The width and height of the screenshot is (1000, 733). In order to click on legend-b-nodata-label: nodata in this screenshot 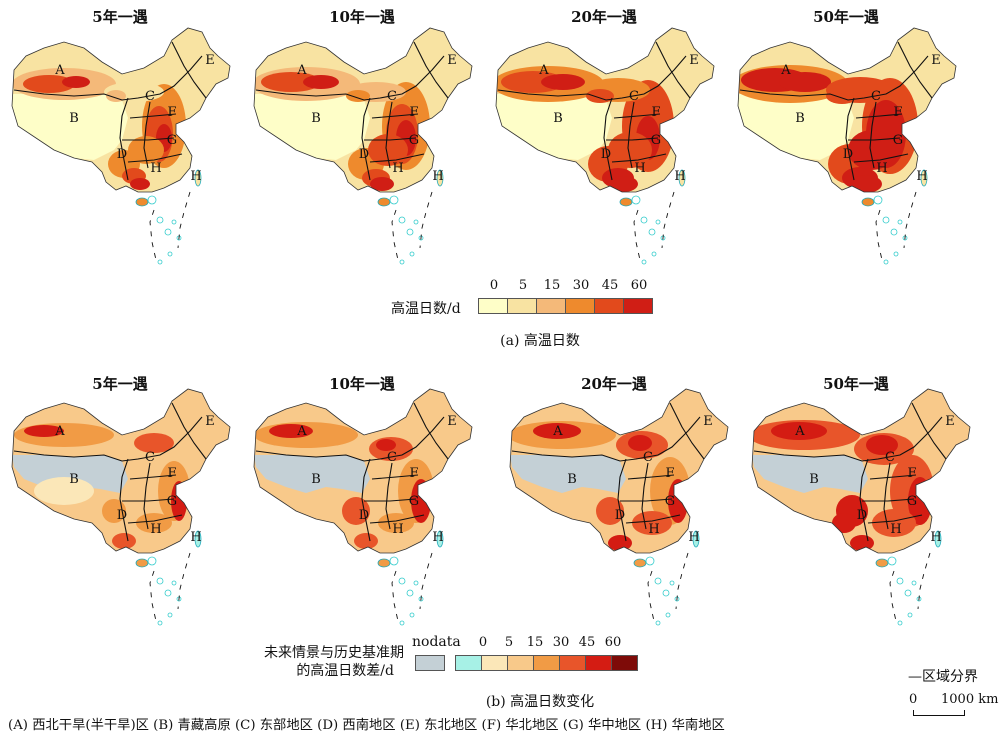, I will do `click(436, 642)`.